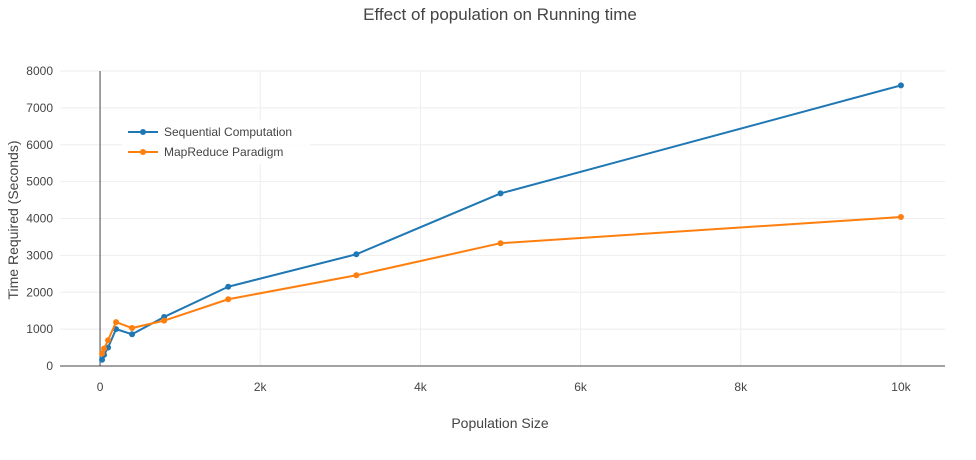 The height and width of the screenshot is (460, 976). What do you see at coordinates (39, 255) in the screenshot?
I see `y-tick-label: 3000` at bounding box center [39, 255].